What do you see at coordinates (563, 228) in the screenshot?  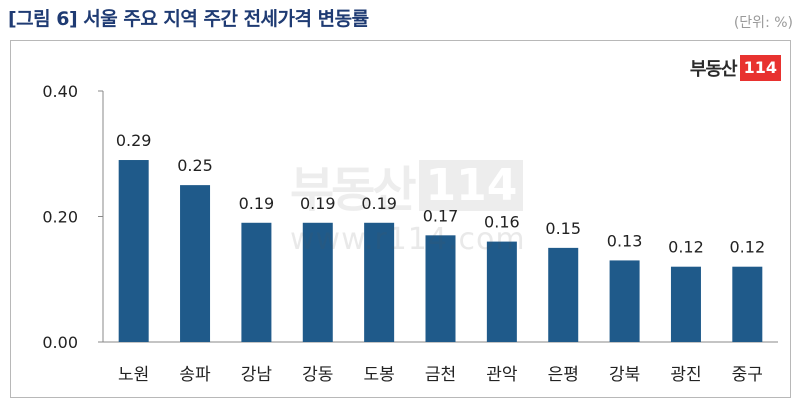 I see `bar-value-label: 0.15` at bounding box center [563, 228].